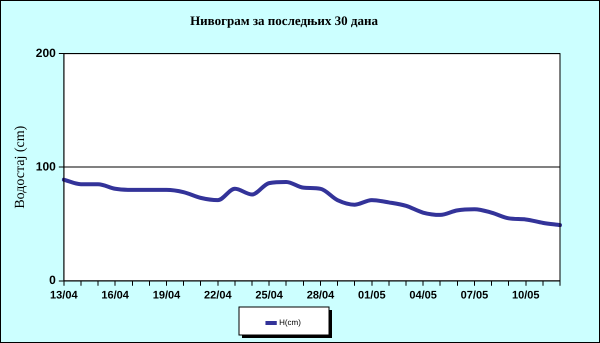 The width and height of the screenshot is (600, 343). What do you see at coordinates (115, 295) in the screenshot?
I see `x-tick-label: 16/04` at bounding box center [115, 295].